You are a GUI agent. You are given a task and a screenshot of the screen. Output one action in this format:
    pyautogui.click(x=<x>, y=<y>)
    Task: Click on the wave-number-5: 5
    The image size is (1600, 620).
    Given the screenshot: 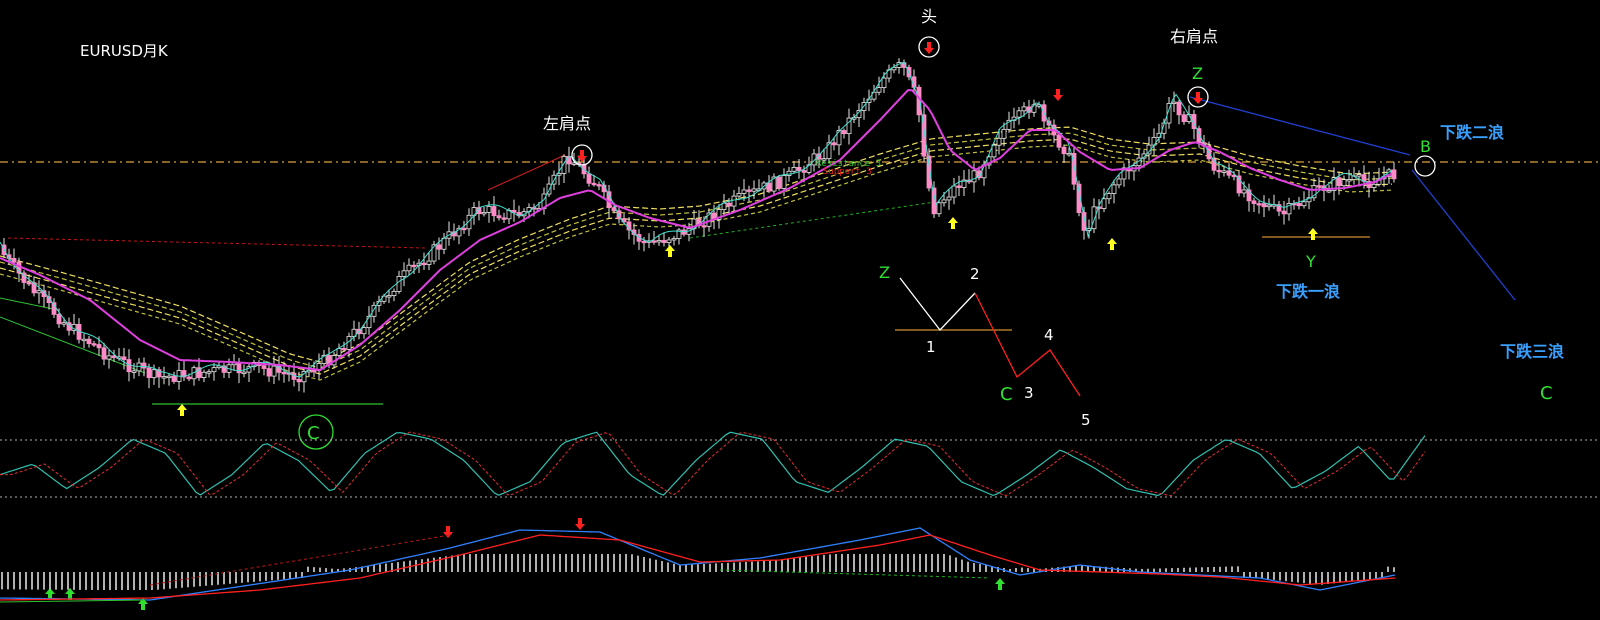 What is the action you would take?
    pyautogui.click(x=1086, y=420)
    